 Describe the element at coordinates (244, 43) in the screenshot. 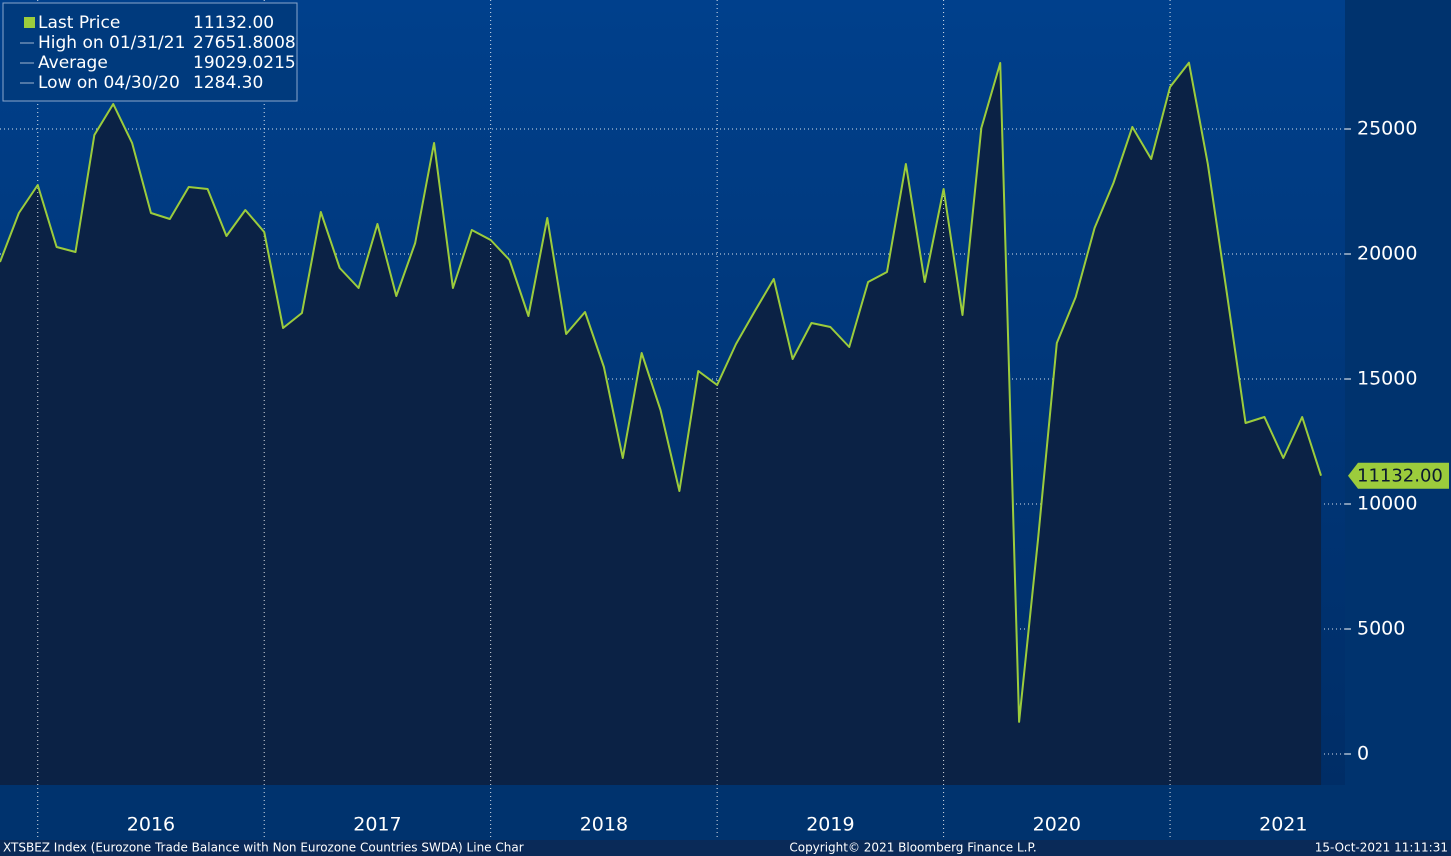

I see `legend-value: 27651.8008` at that location.